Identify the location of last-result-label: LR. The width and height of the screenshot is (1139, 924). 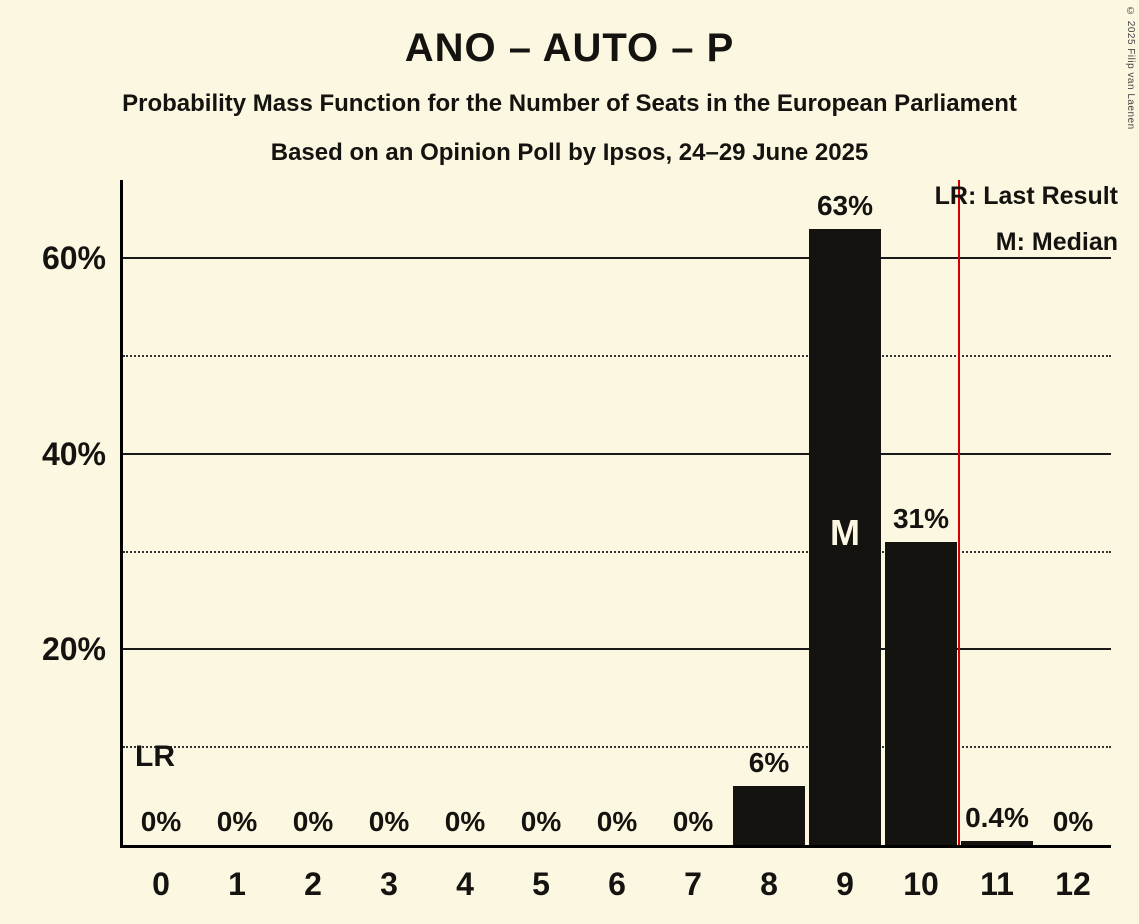
(155, 756).